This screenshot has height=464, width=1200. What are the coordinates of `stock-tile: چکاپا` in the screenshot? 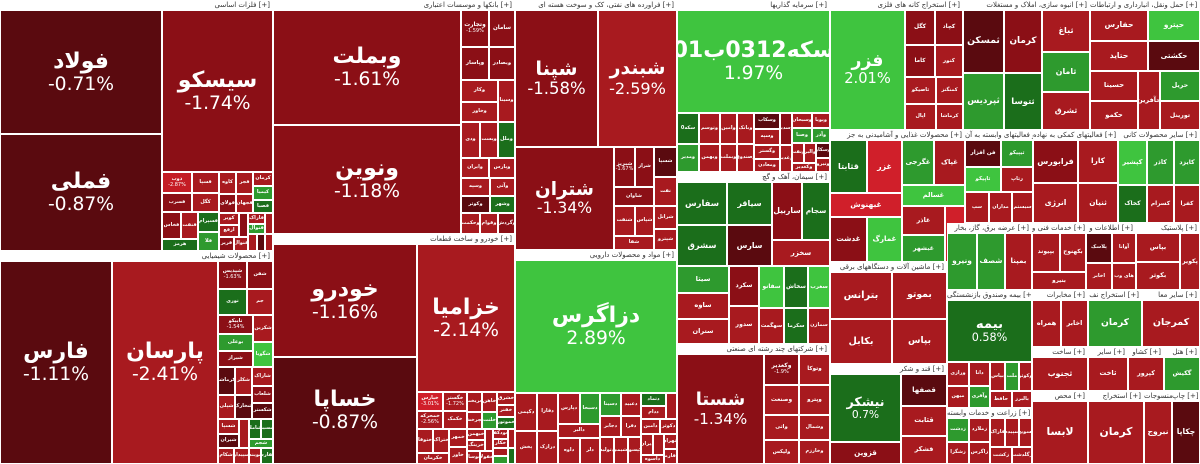 It's located at (1186, 432).